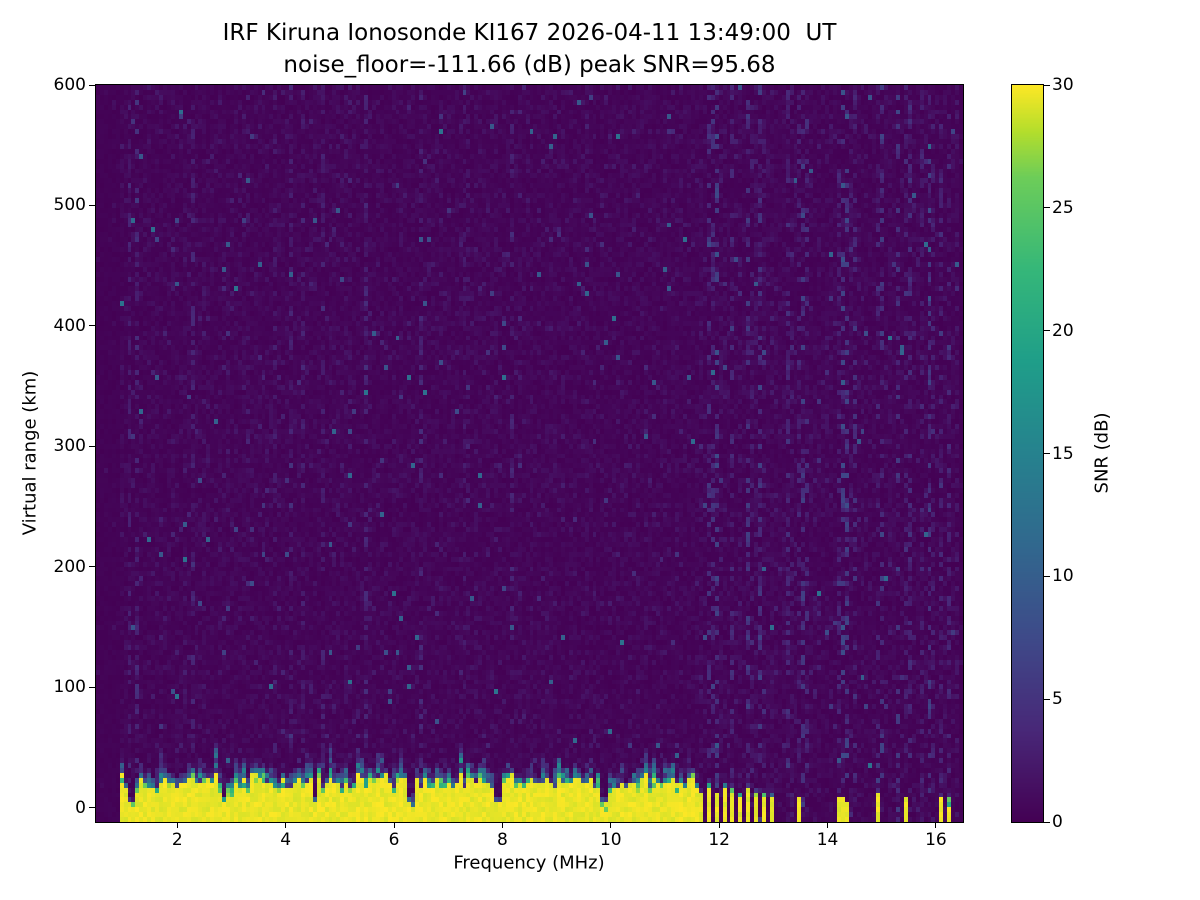 This screenshot has width=1200, height=900. What do you see at coordinates (1063, 576) in the screenshot?
I see `colorbar-tick-label: 10` at bounding box center [1063, 576].